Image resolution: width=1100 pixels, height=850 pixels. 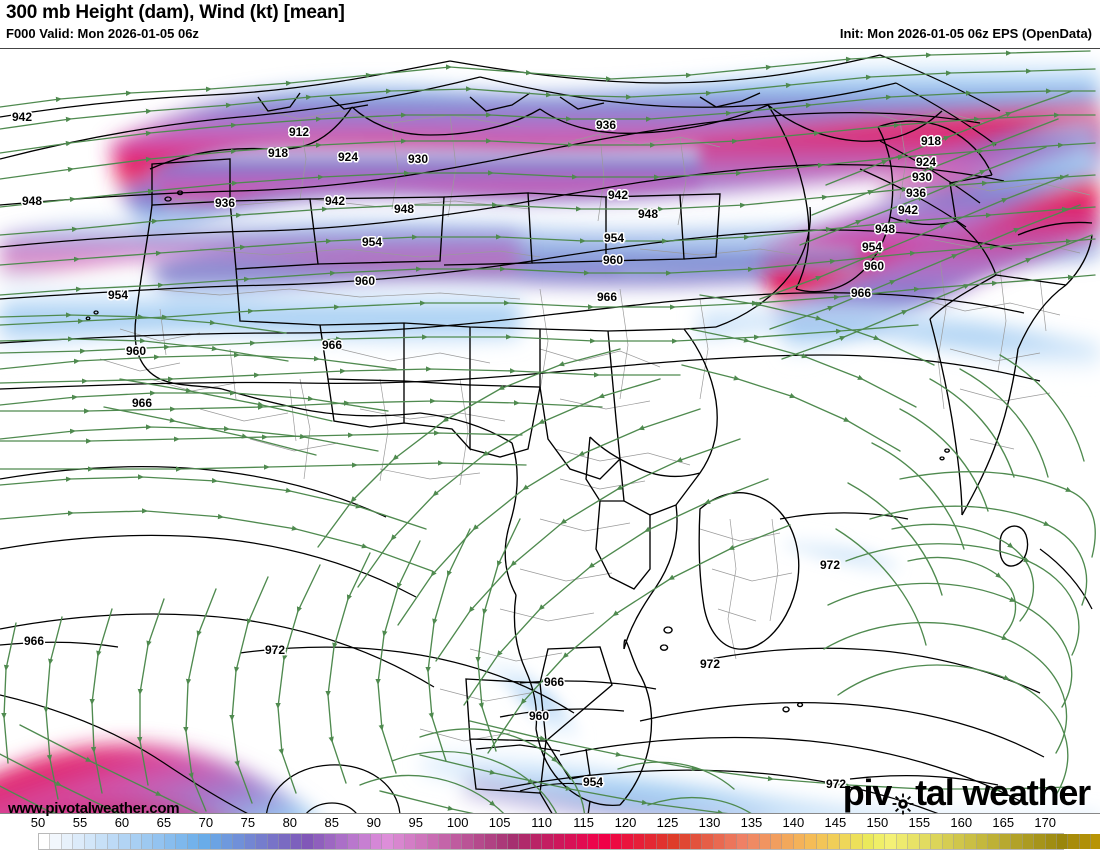 What do you see at coordinates (583, 822) in the screenshot?
I see `colorbar-tick: 115` at bounding box center [583, 822].